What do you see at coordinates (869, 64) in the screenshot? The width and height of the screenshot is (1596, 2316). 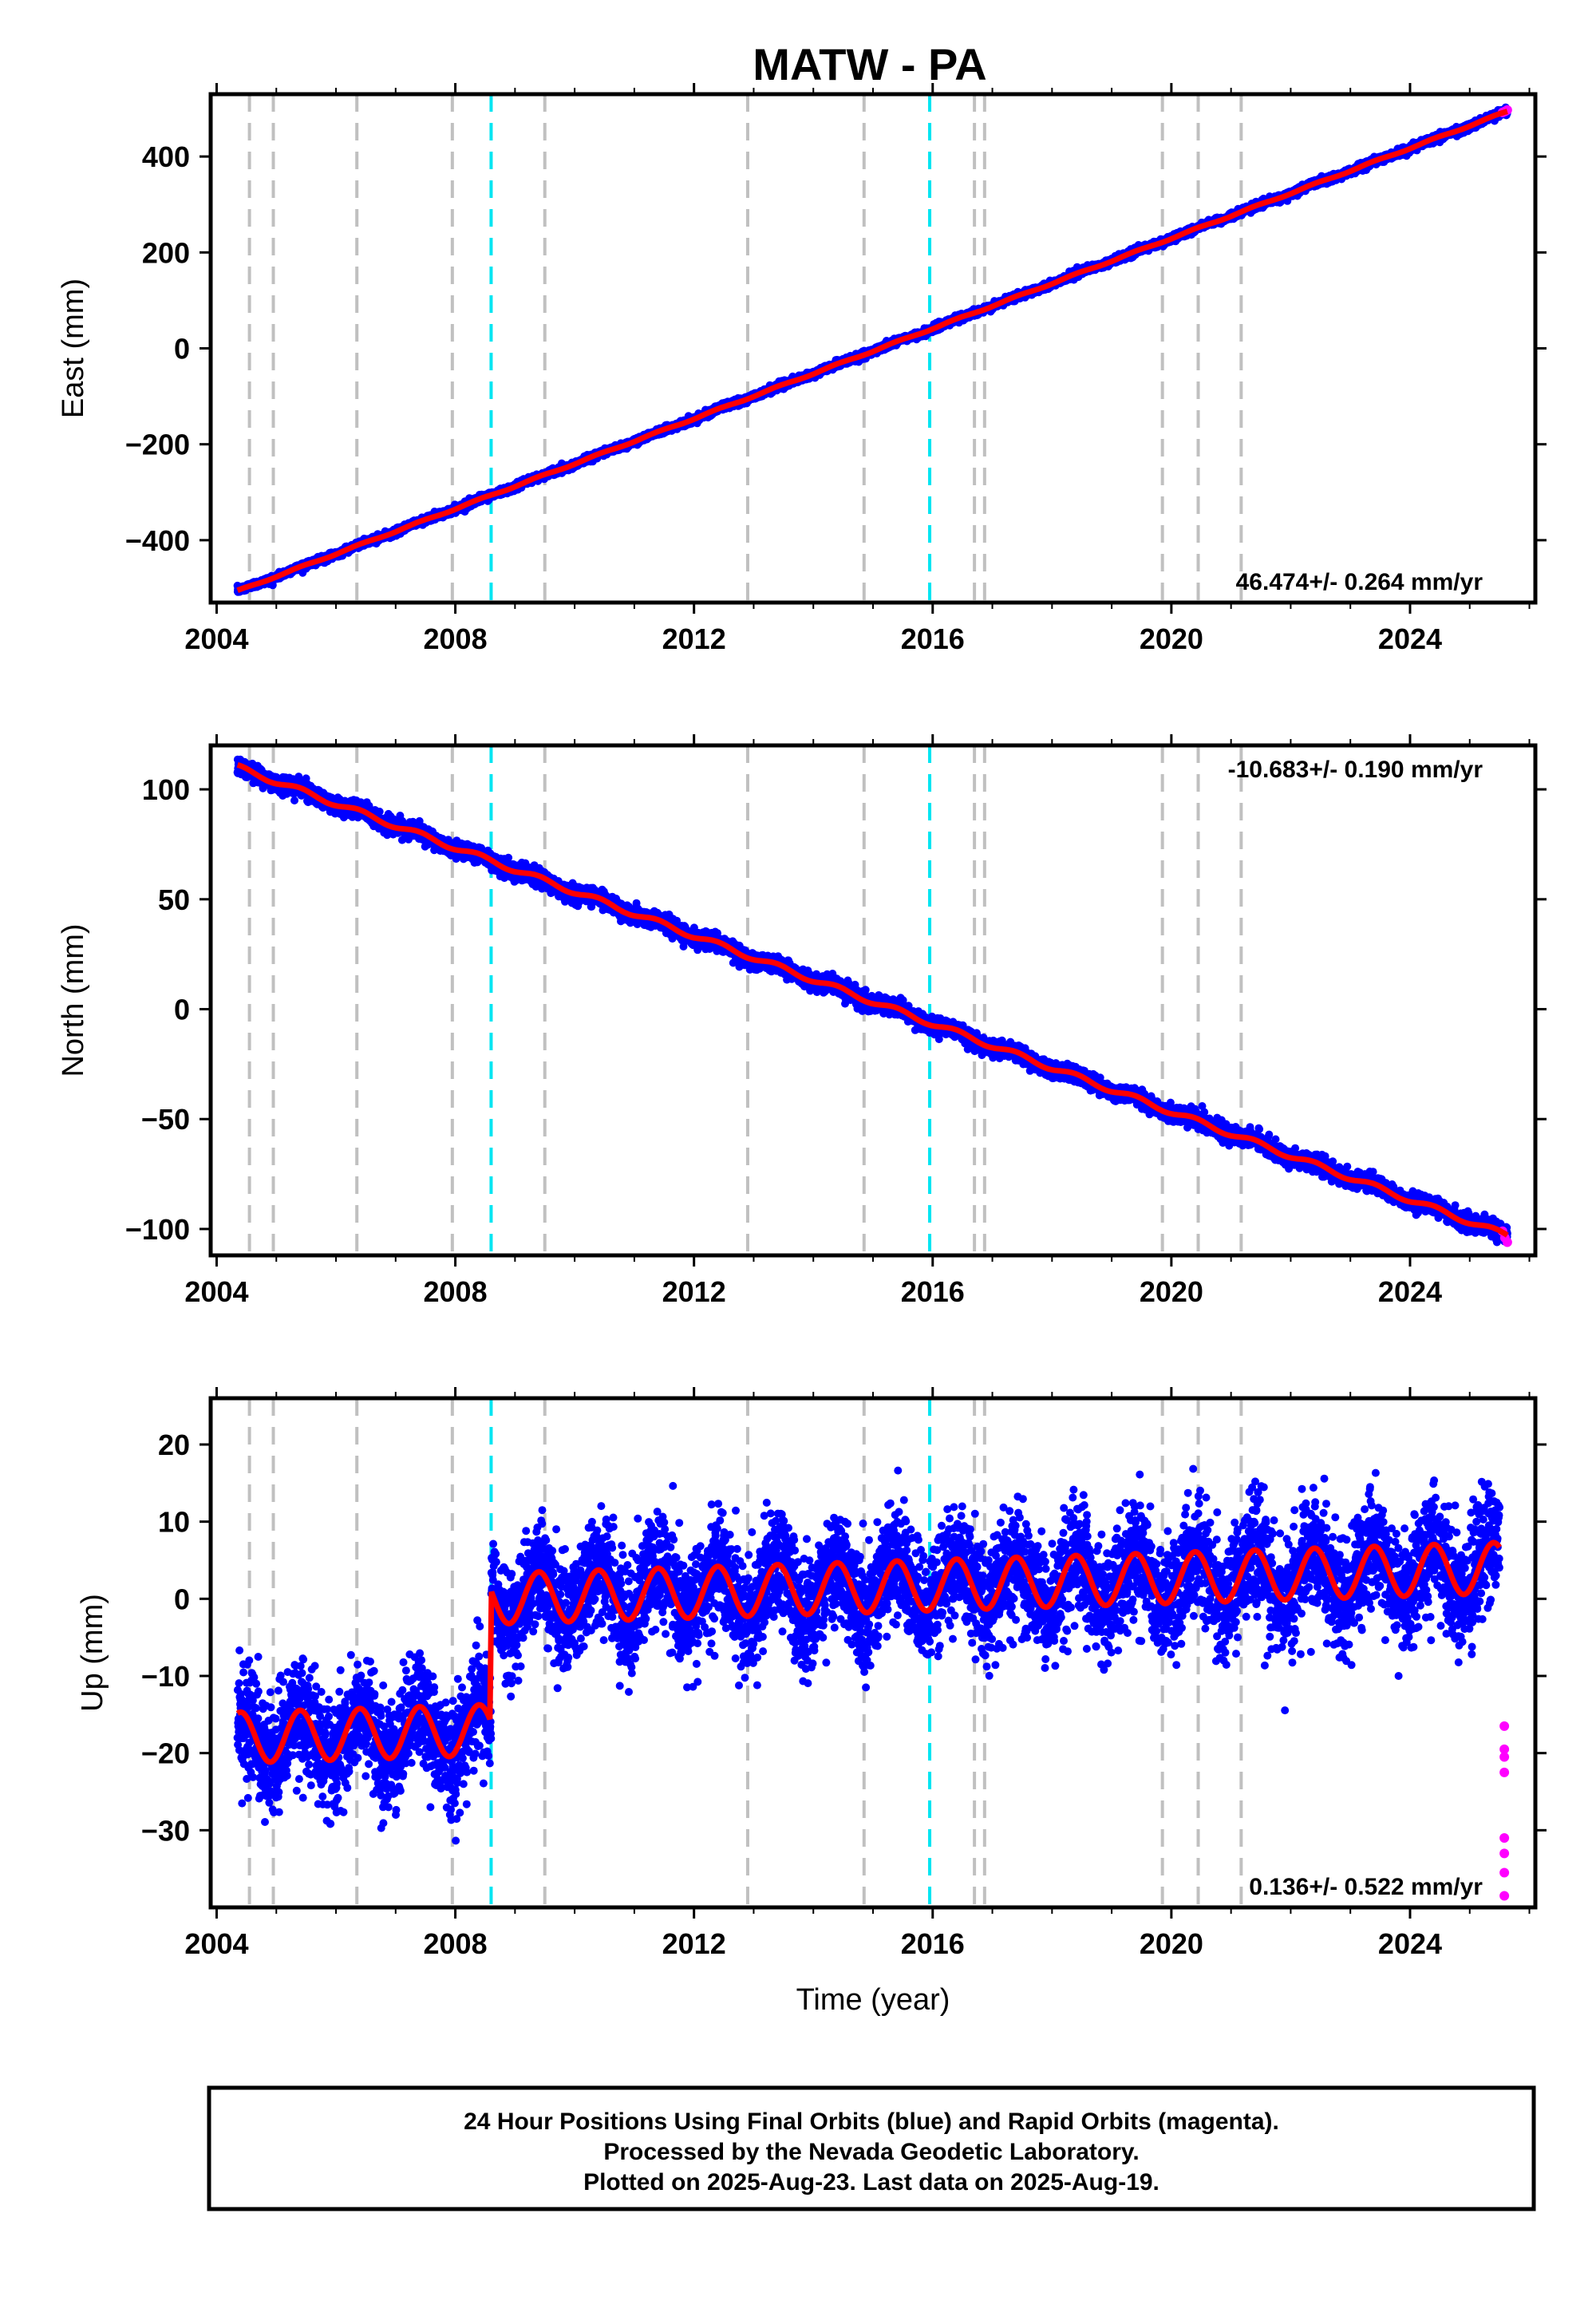 I see `figure-title: MATW - PA` at bounding box center [869, 64].